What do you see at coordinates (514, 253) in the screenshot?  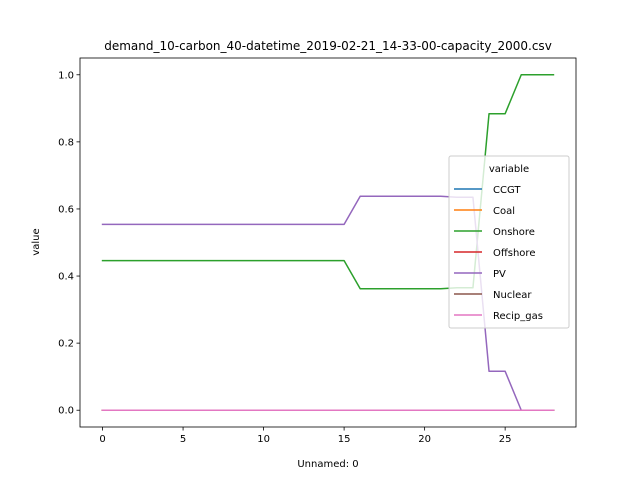 I see `legend-label-offshore: Offshore` at bounding box center [514, 253].